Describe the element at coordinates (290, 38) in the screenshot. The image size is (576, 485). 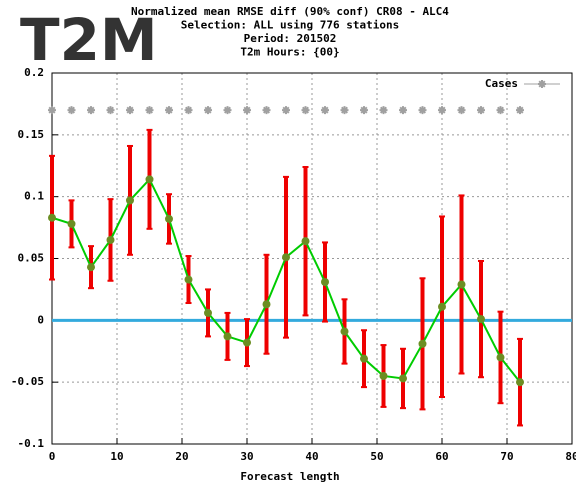
I see `title-line: Period: 201502` at that location.